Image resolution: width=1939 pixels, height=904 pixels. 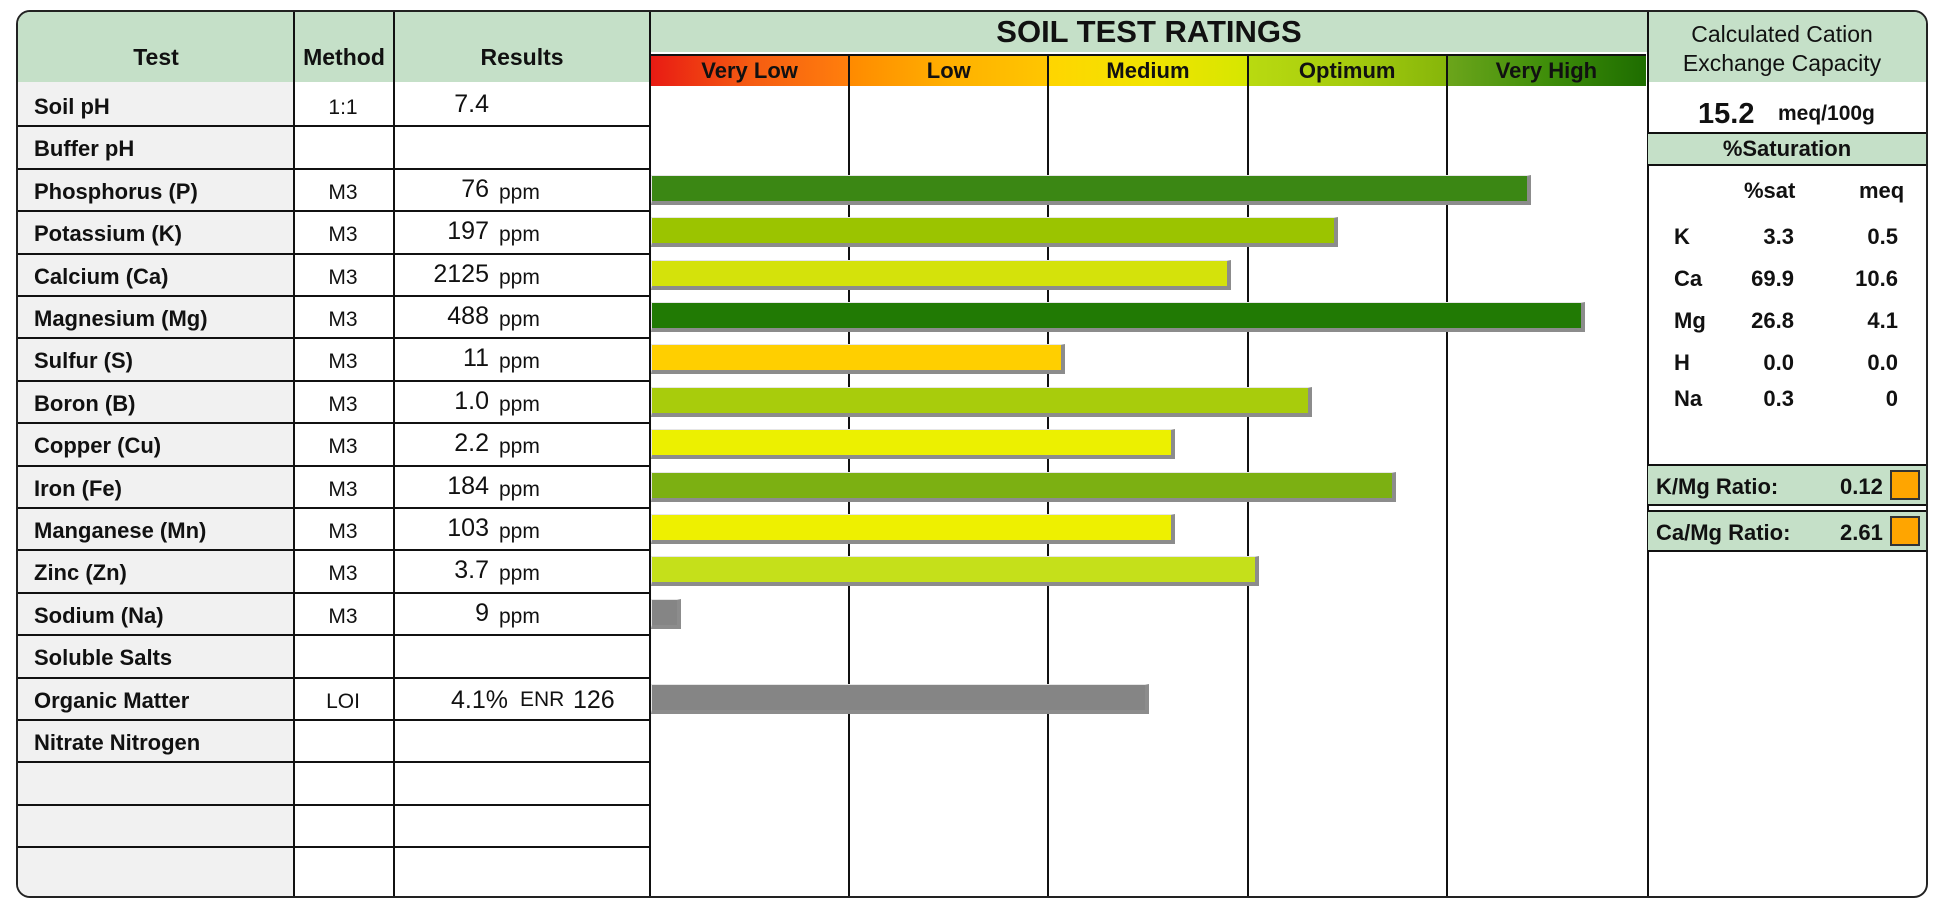 What do you see at coordinates (1778, 236) in the screenshot?
I see `sat-value: 3.3` at bounding box center [1778, 236].